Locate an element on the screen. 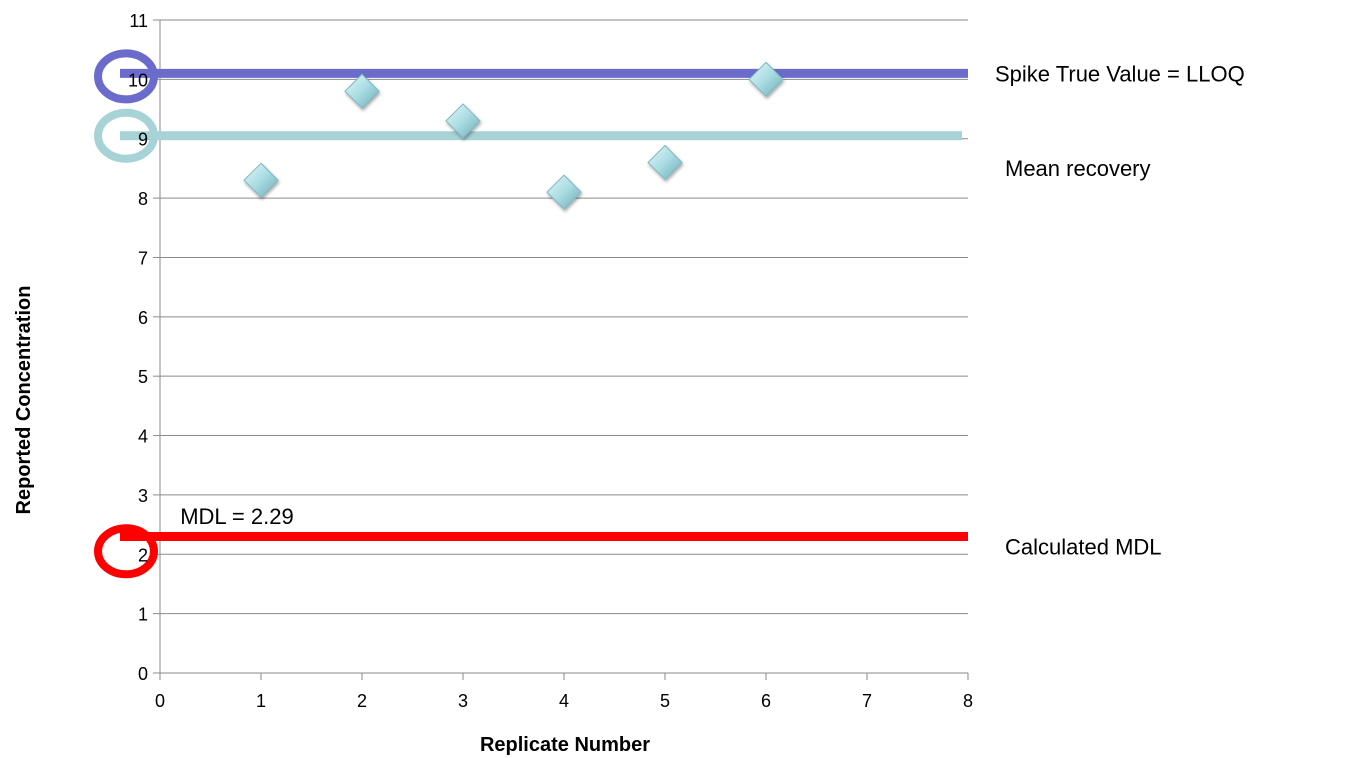 This screenshot has width=1366, height=758. x-tick-label-1: 1 is located at coordinates (261, 701).